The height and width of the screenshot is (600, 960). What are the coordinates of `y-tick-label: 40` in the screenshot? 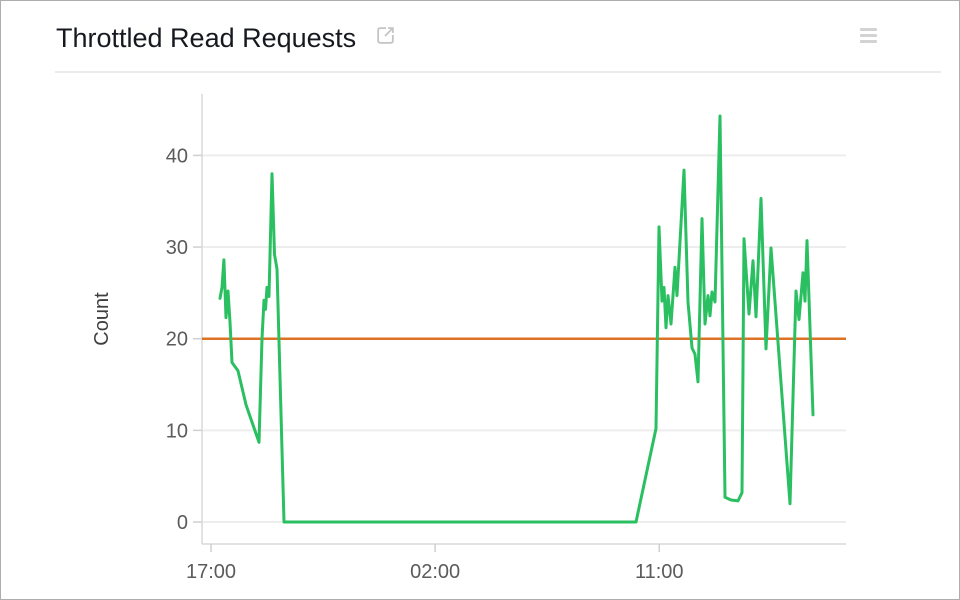 It's located at (177, 156).